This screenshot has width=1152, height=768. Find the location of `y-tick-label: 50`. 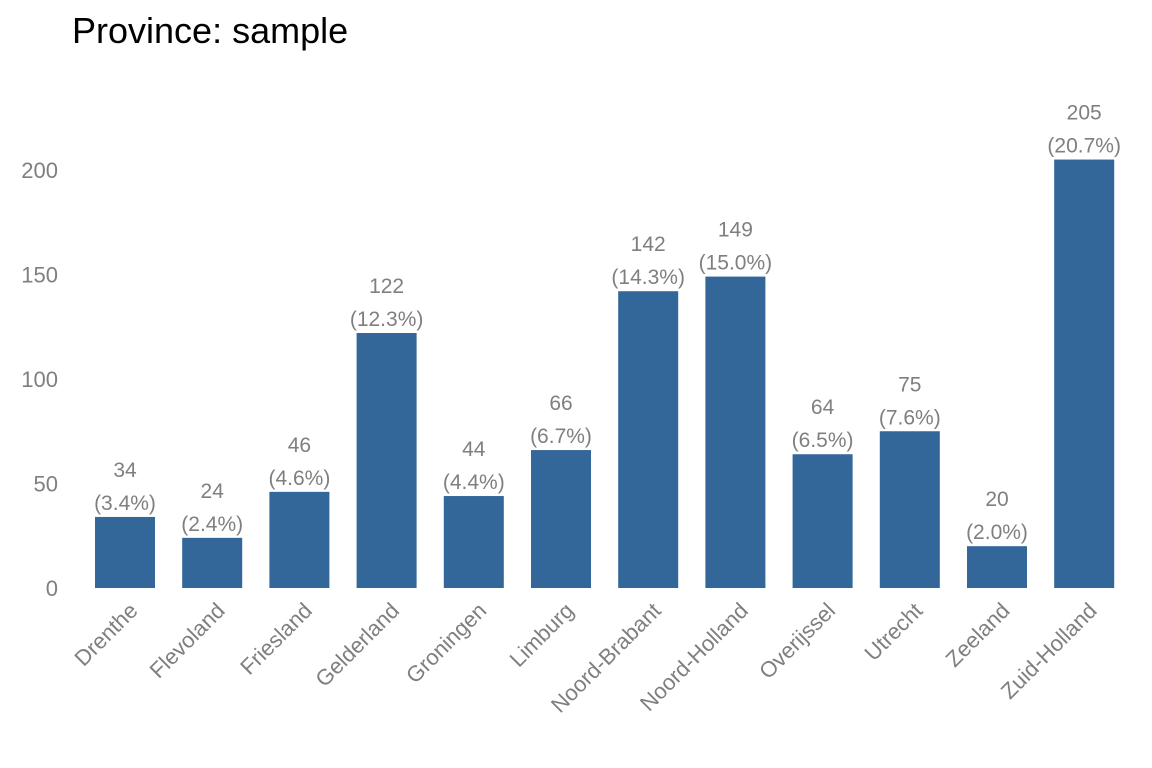

y-tick-label: 50 is located at coordinates (46, 484).